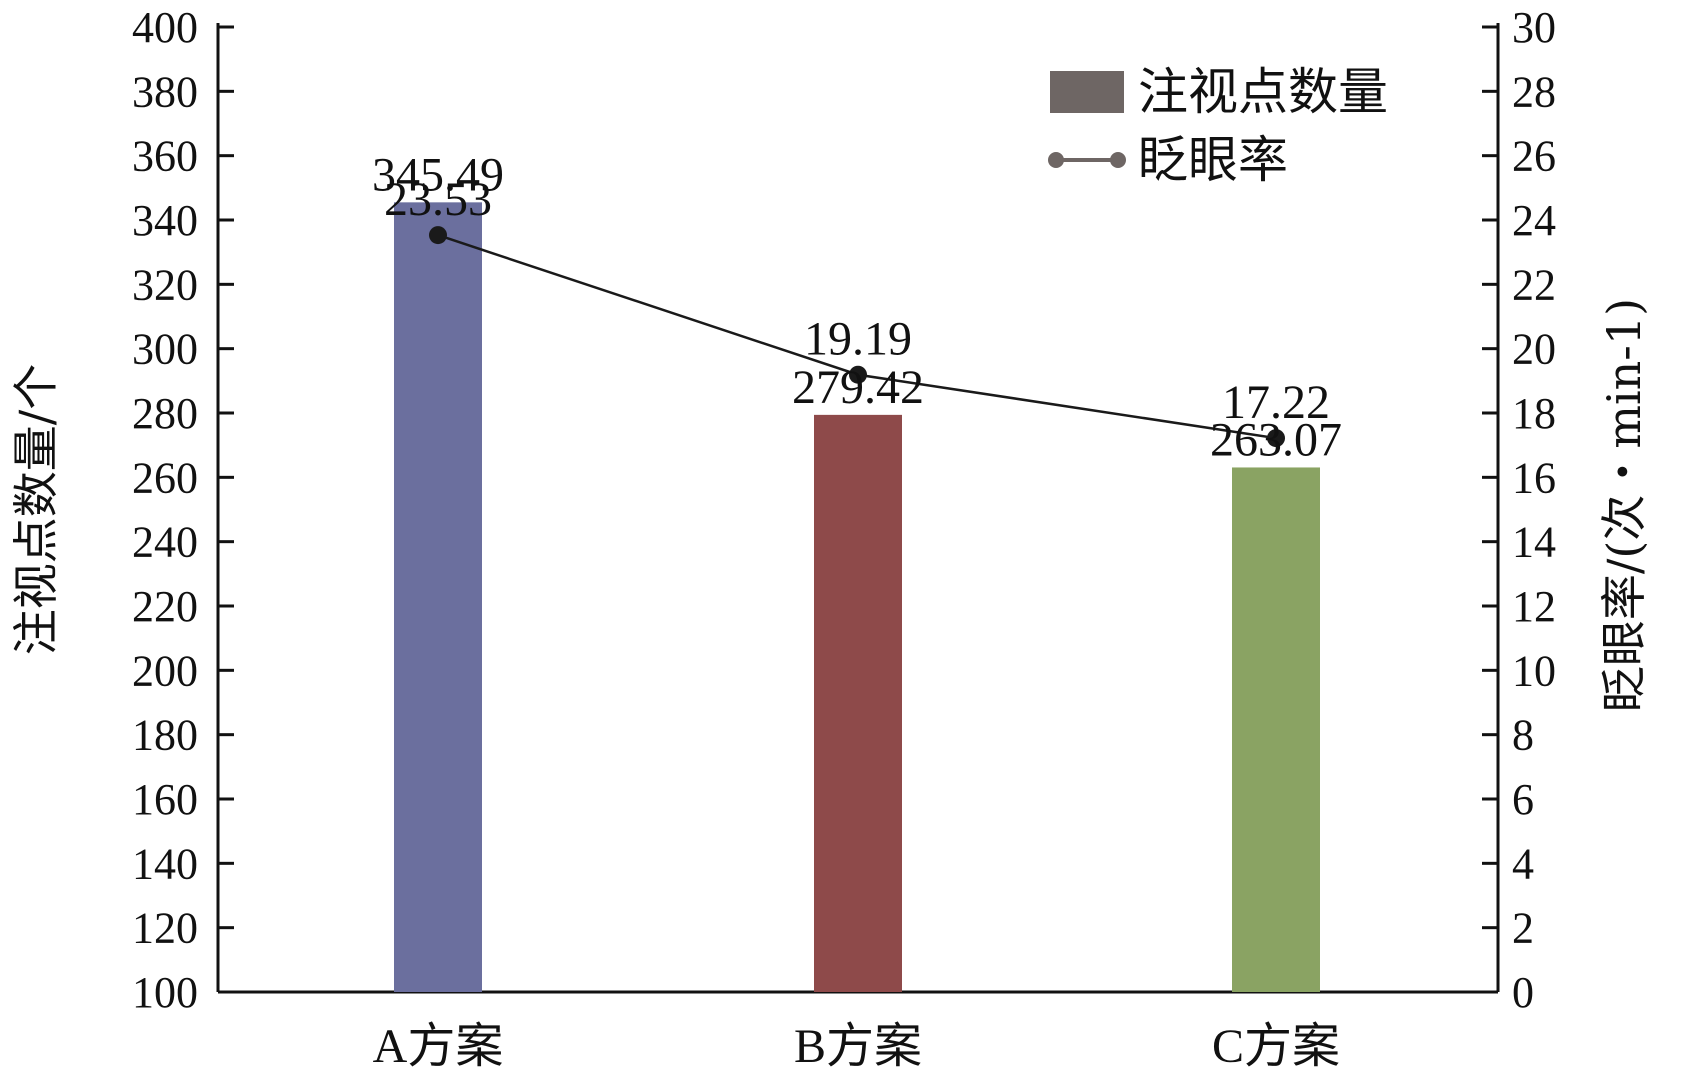 This screenshot has width=1684, height=1076. I want to click on left-tick-label: 320, so click(165, 284).